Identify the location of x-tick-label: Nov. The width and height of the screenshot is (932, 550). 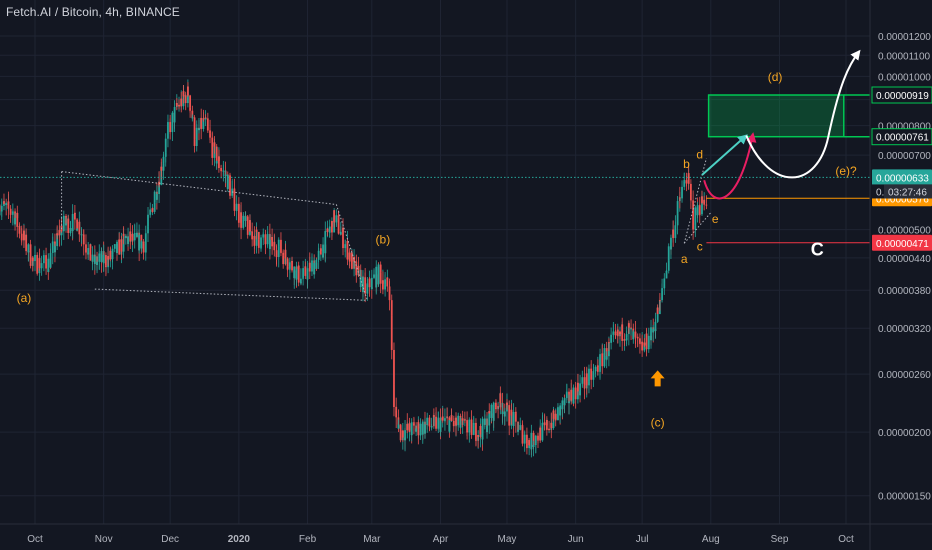
(104, 539).